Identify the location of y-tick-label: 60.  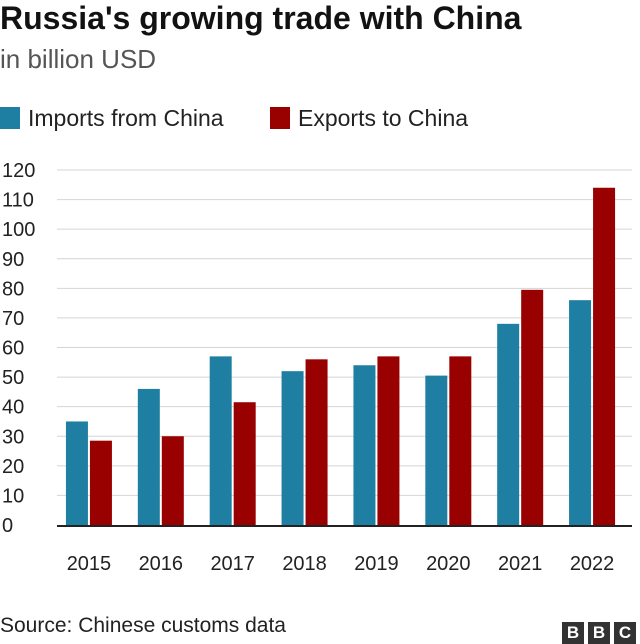
(13, 349).